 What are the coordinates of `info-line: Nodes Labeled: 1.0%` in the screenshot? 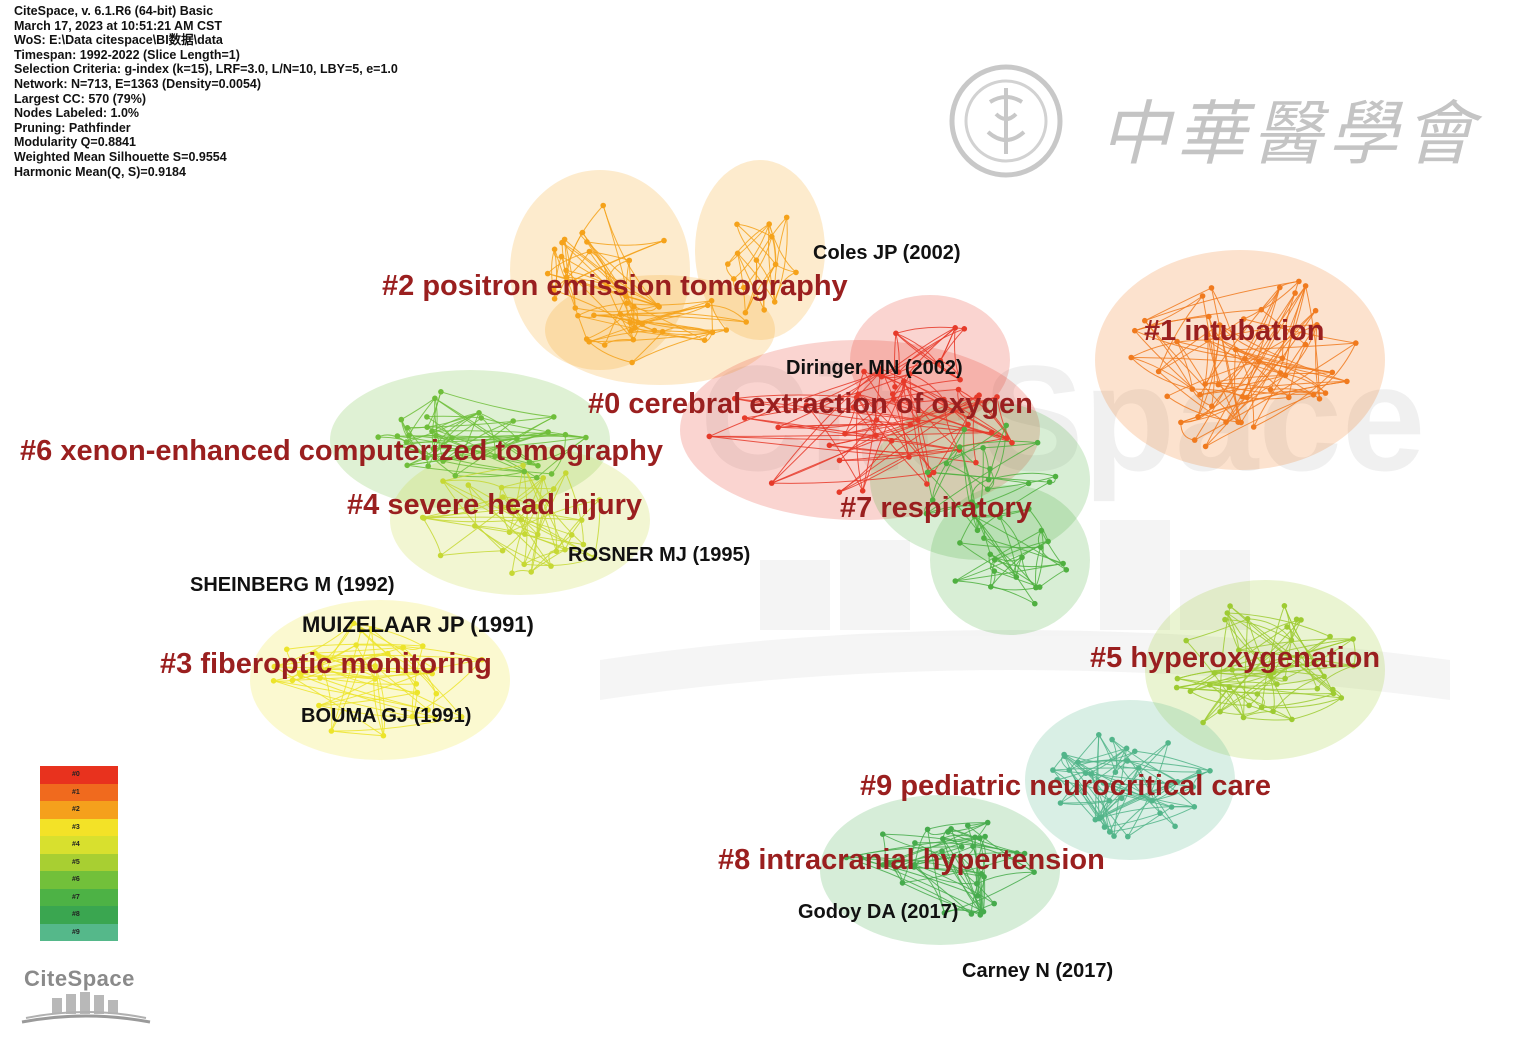 It's located at (77, 113).